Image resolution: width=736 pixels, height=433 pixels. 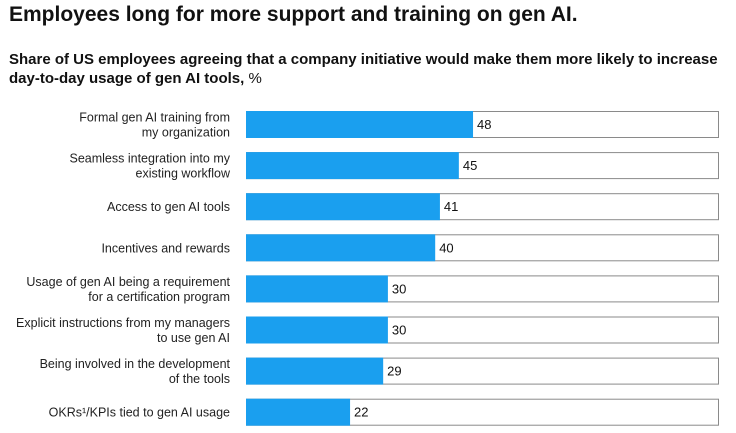 I want to click on category-label-line: of the tools, so click(x=199, y=379).